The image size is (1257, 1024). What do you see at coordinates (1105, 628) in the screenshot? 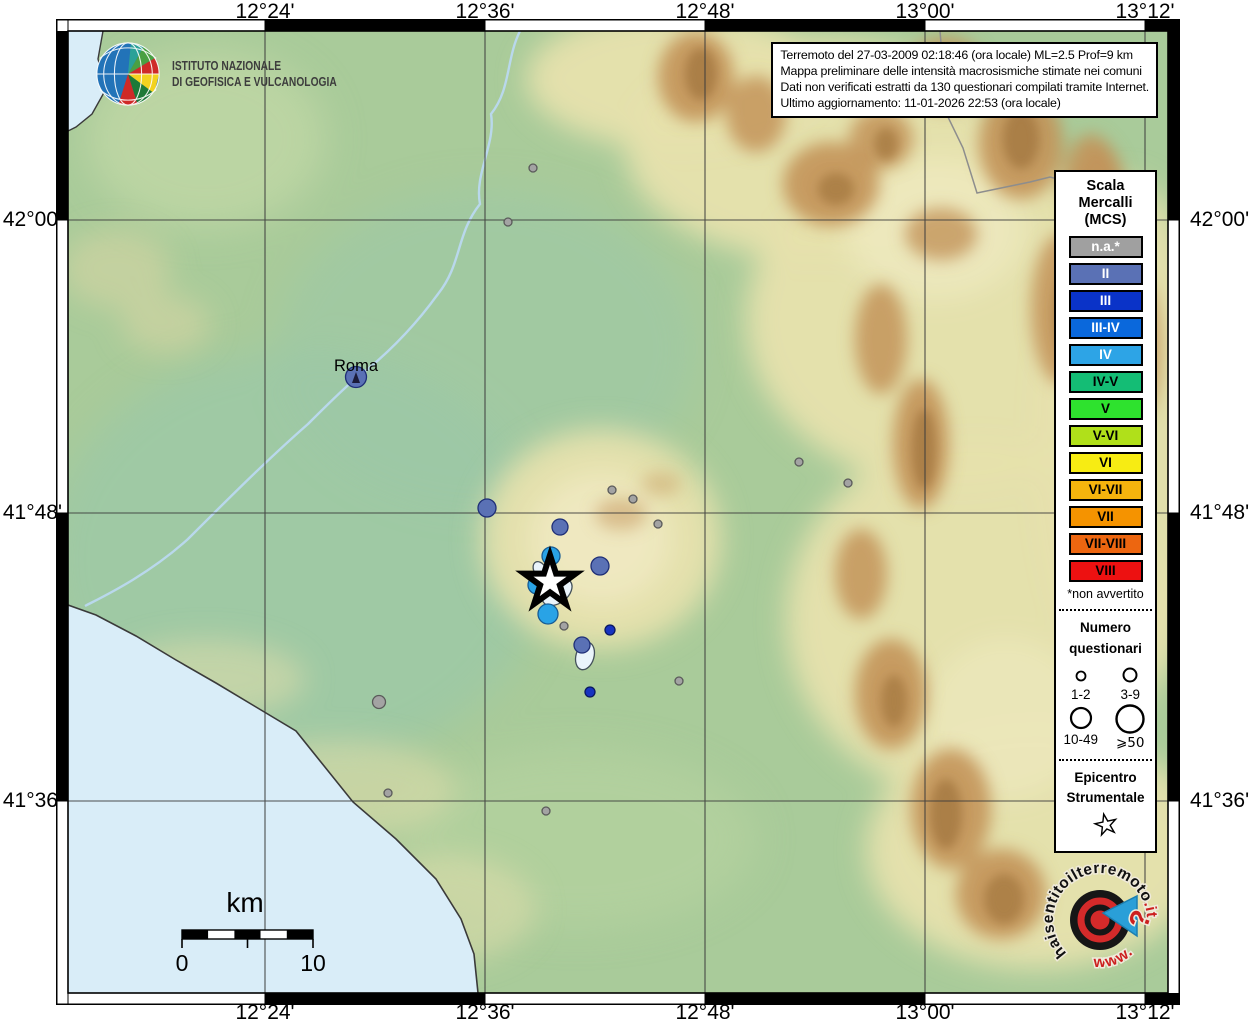
I see `questionnaires-title-line1: Numero` at bounding box center [1105, 628].